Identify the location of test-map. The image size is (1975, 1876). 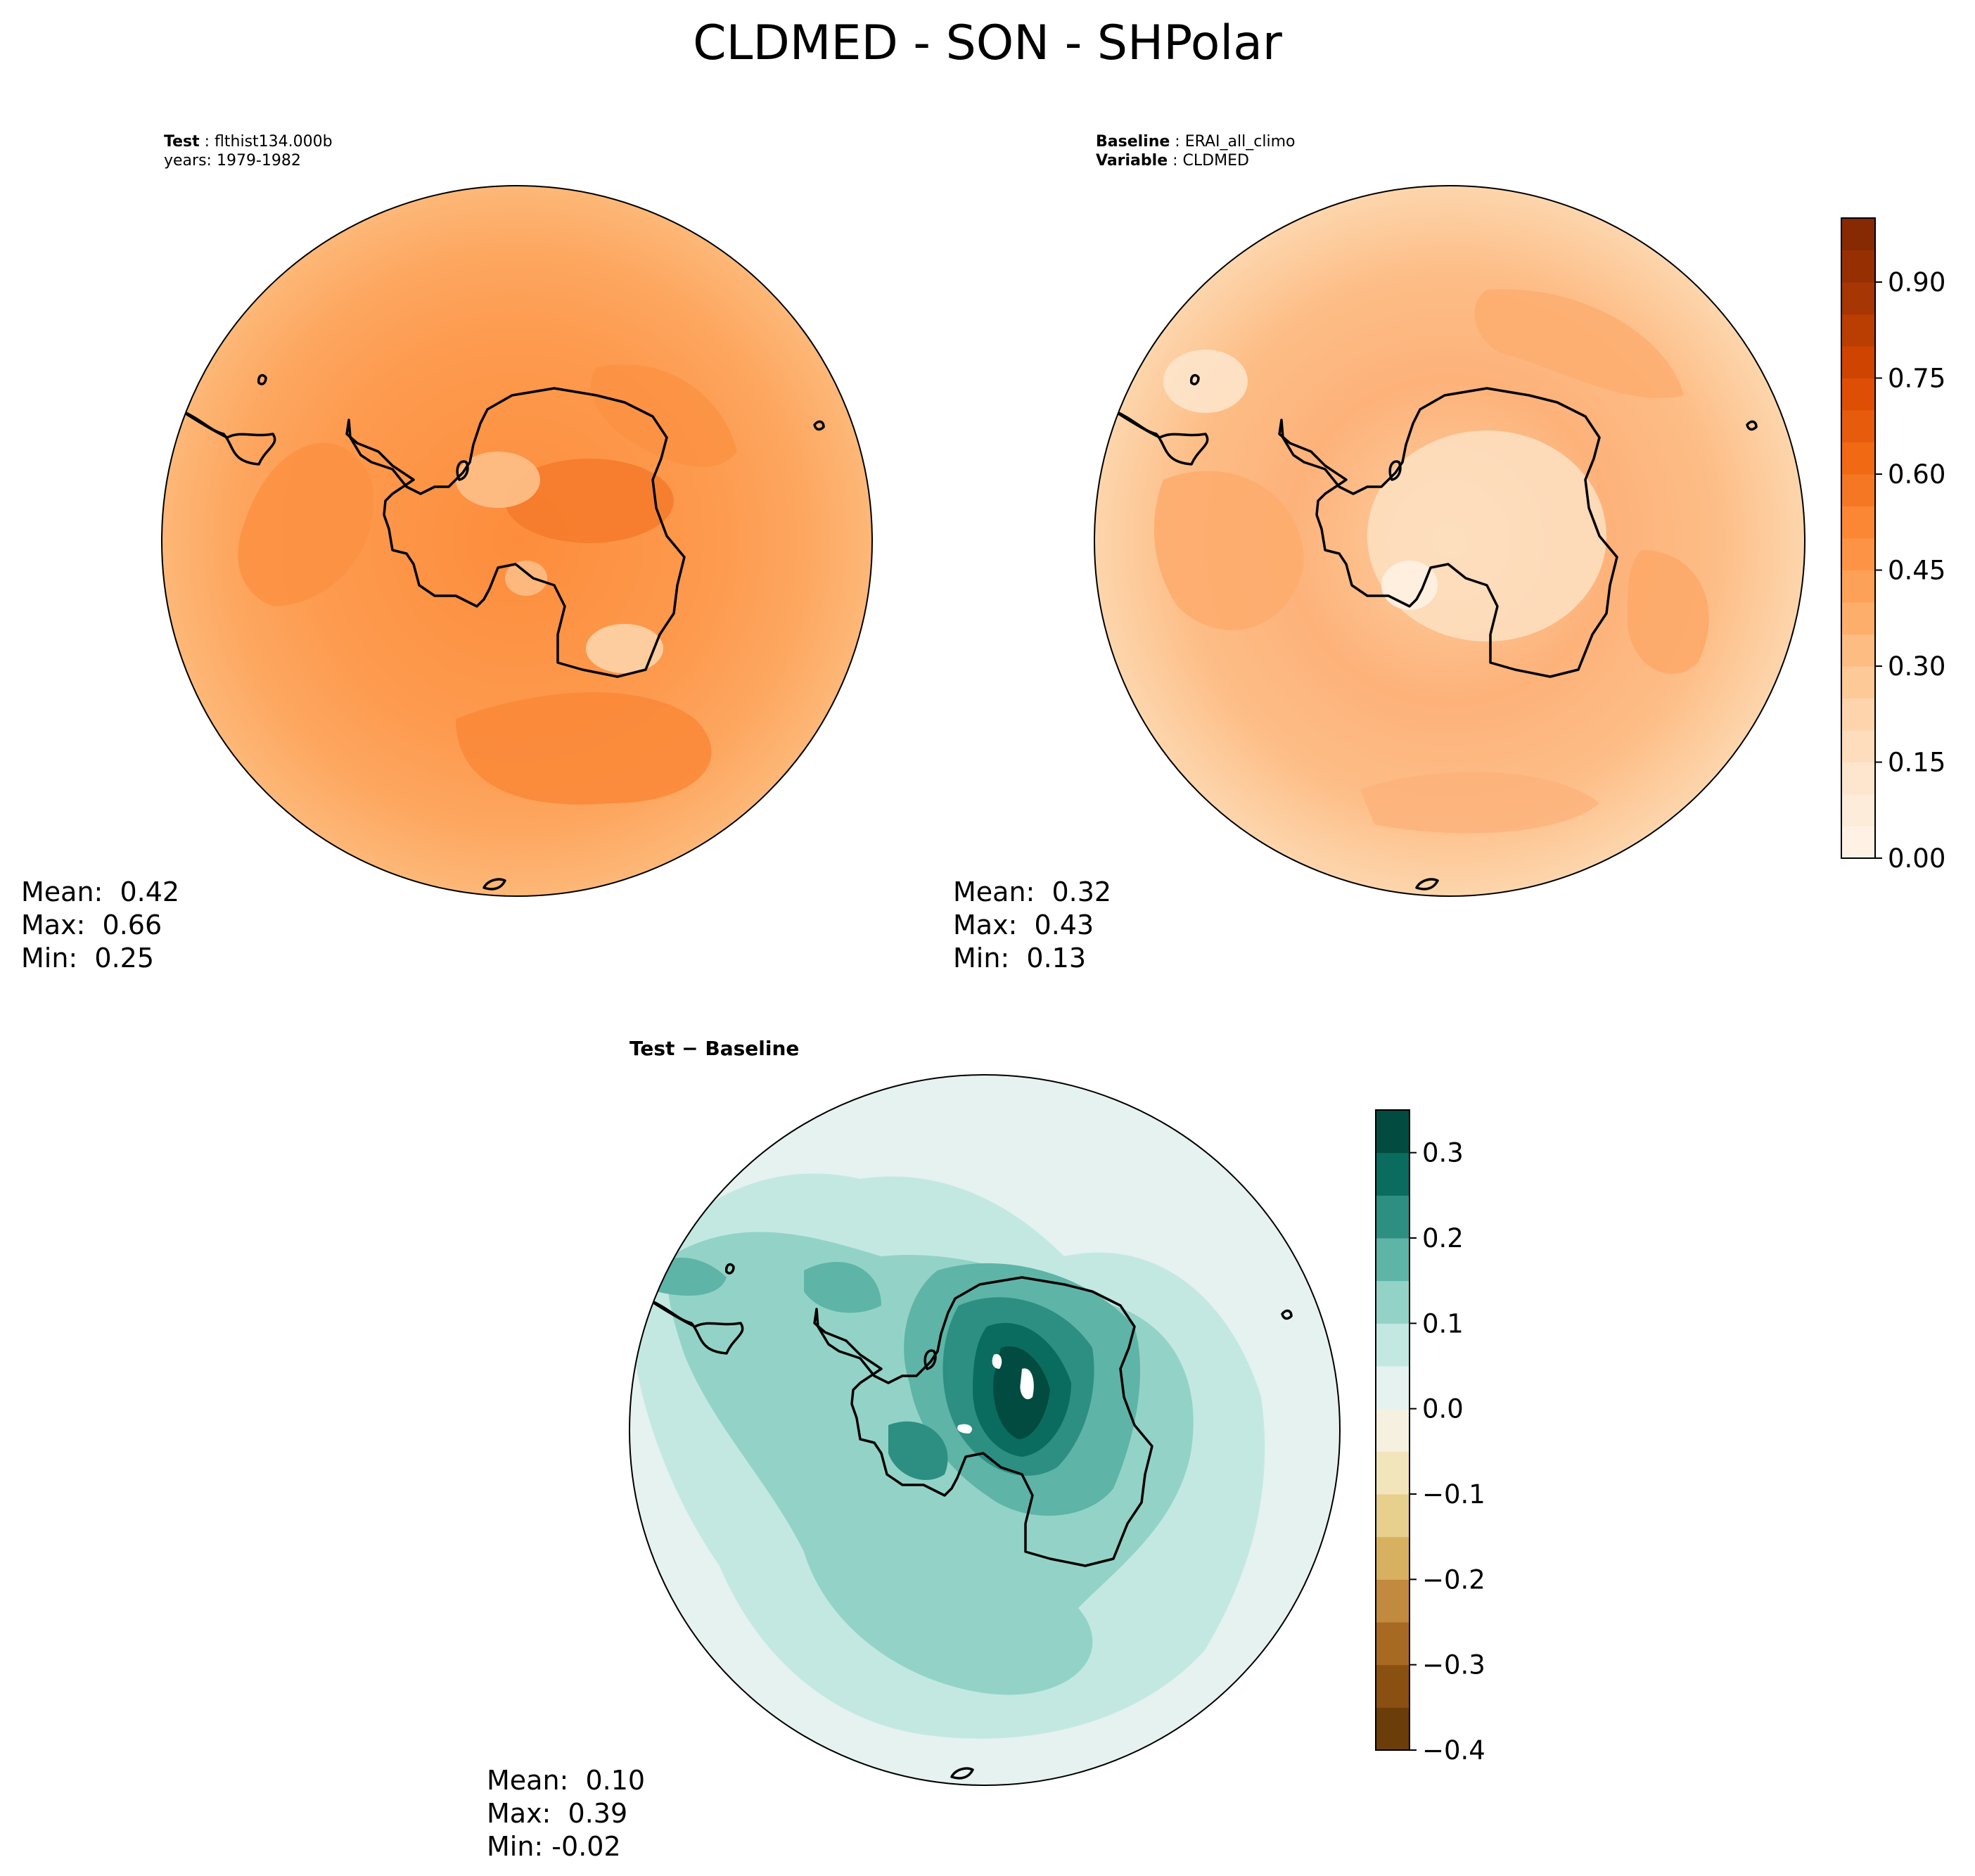
(517, 541).